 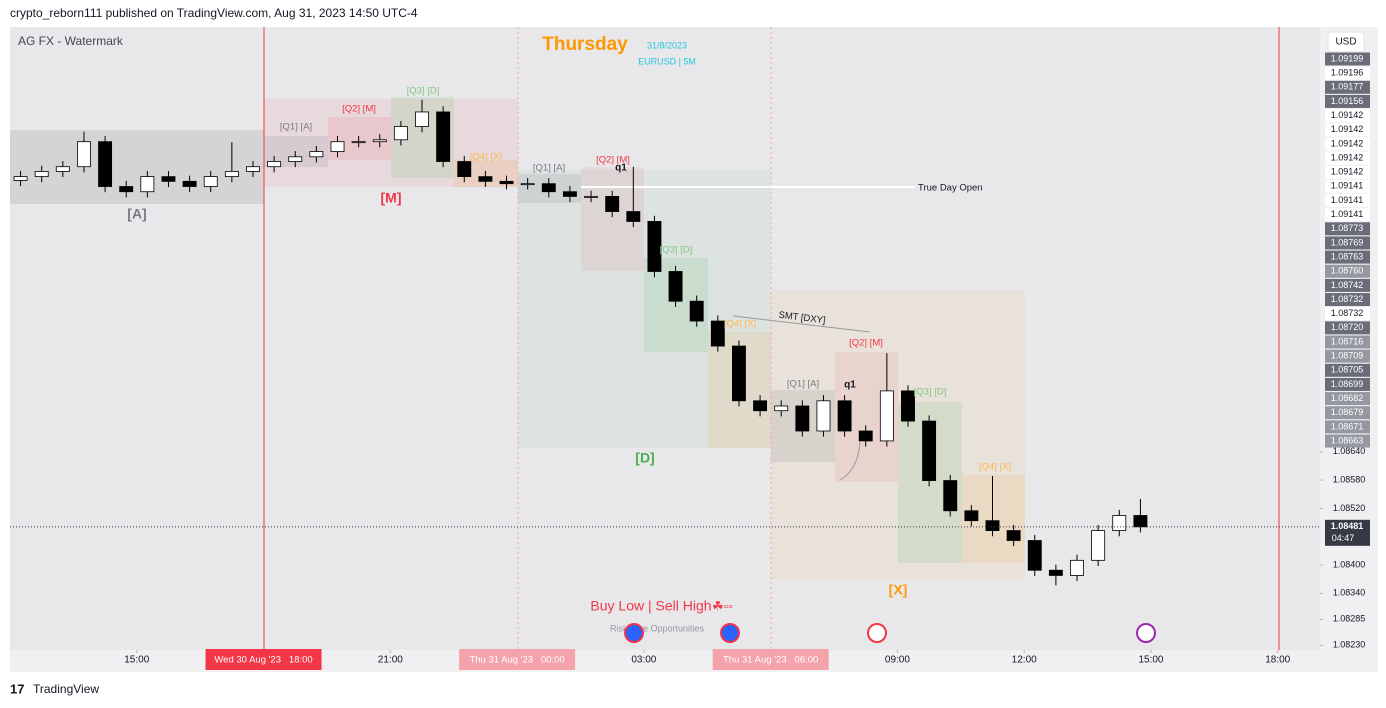 I want to click on date-marker-label: Thu 31 Aug '23 06:00, so click(x=770, y=660).